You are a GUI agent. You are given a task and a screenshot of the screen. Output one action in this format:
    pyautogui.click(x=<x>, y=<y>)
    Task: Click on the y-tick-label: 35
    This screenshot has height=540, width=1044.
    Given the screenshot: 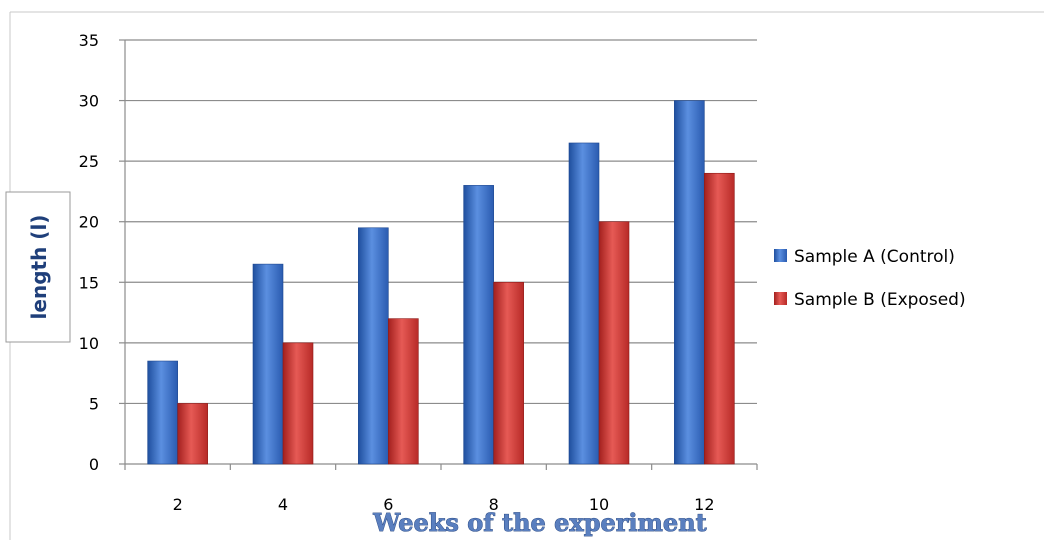 What is the action you would take?
    pyautogui.click(x=89, y=40)
    